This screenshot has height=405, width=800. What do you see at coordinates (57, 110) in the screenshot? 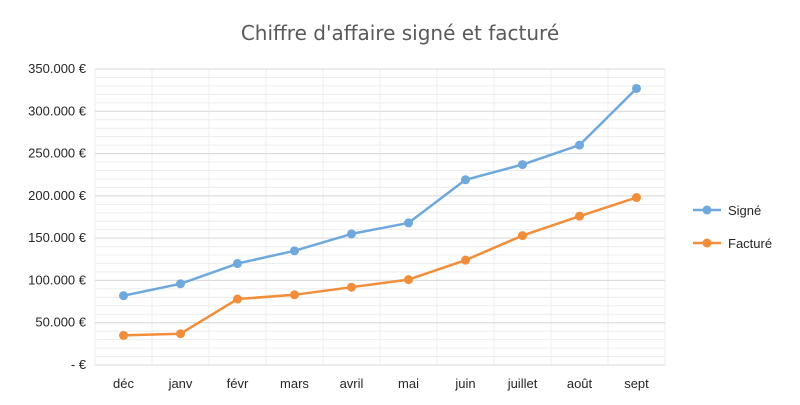
I see `y-tick-label: 300.000 €` at bounding box center [57, 110].